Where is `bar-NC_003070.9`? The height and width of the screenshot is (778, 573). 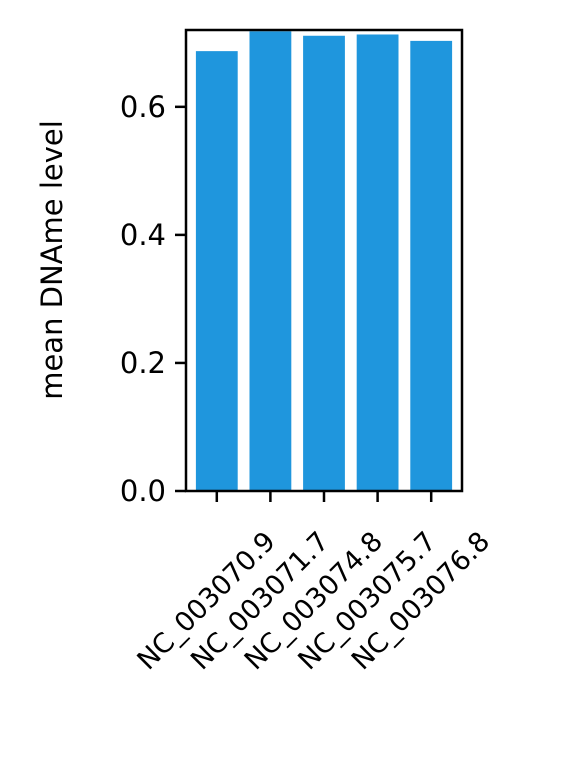
bar-NC_003070.9 is located at coordinates (216, 271).